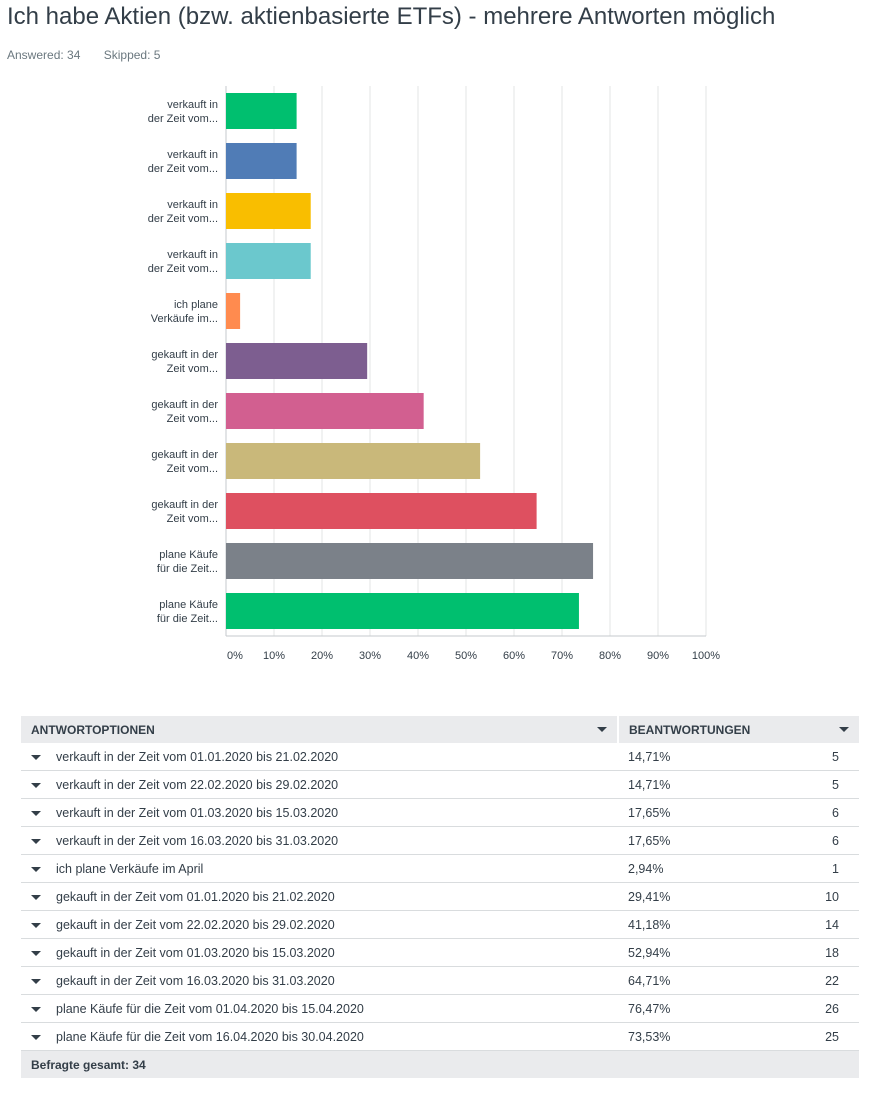 The width and height of the screenshot is (876, 1095). I want to click on responses-column-header: BEANTWORTUNGEN, so click(738, 729).